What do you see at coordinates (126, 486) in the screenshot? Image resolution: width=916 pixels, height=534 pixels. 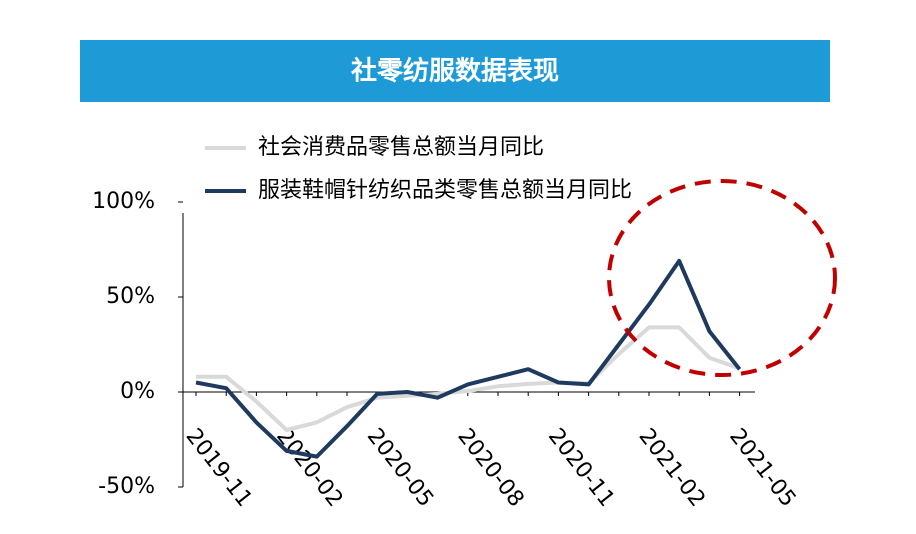 I see `y-tick-label: -50%` at bounding box center [126, 486].